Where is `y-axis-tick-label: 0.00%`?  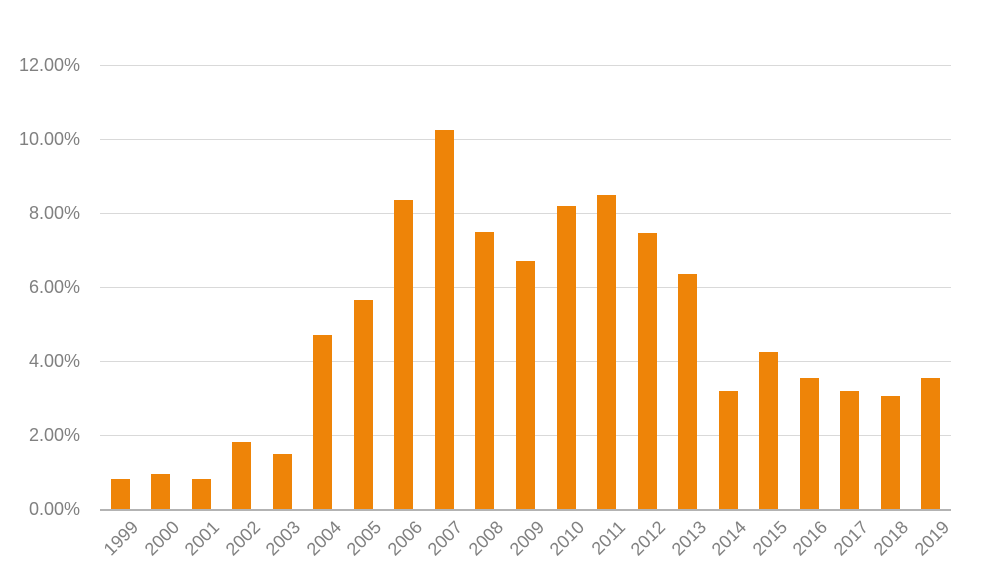
y-axis-tick-label: 0.00% is located at coordinates (54, 509).